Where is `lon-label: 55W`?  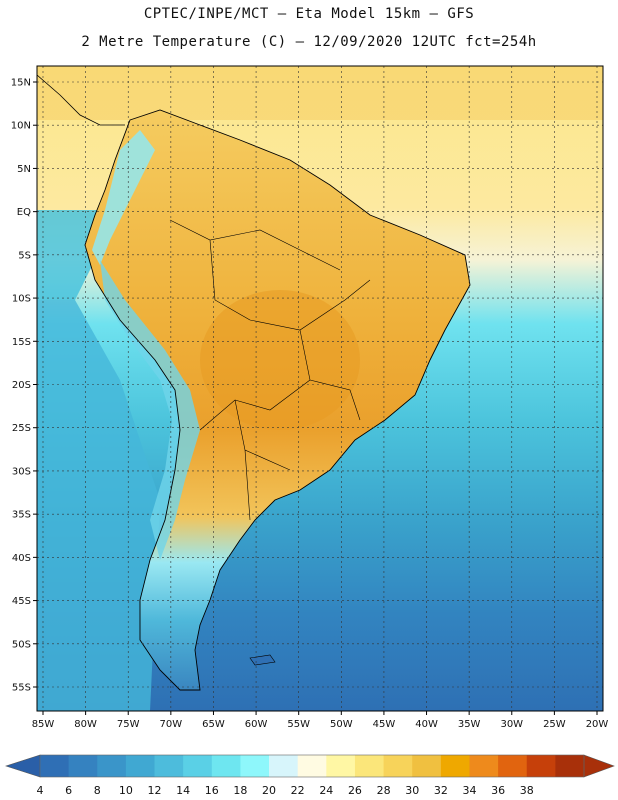 lon-label: 55W is located at coordinates (298, 724).